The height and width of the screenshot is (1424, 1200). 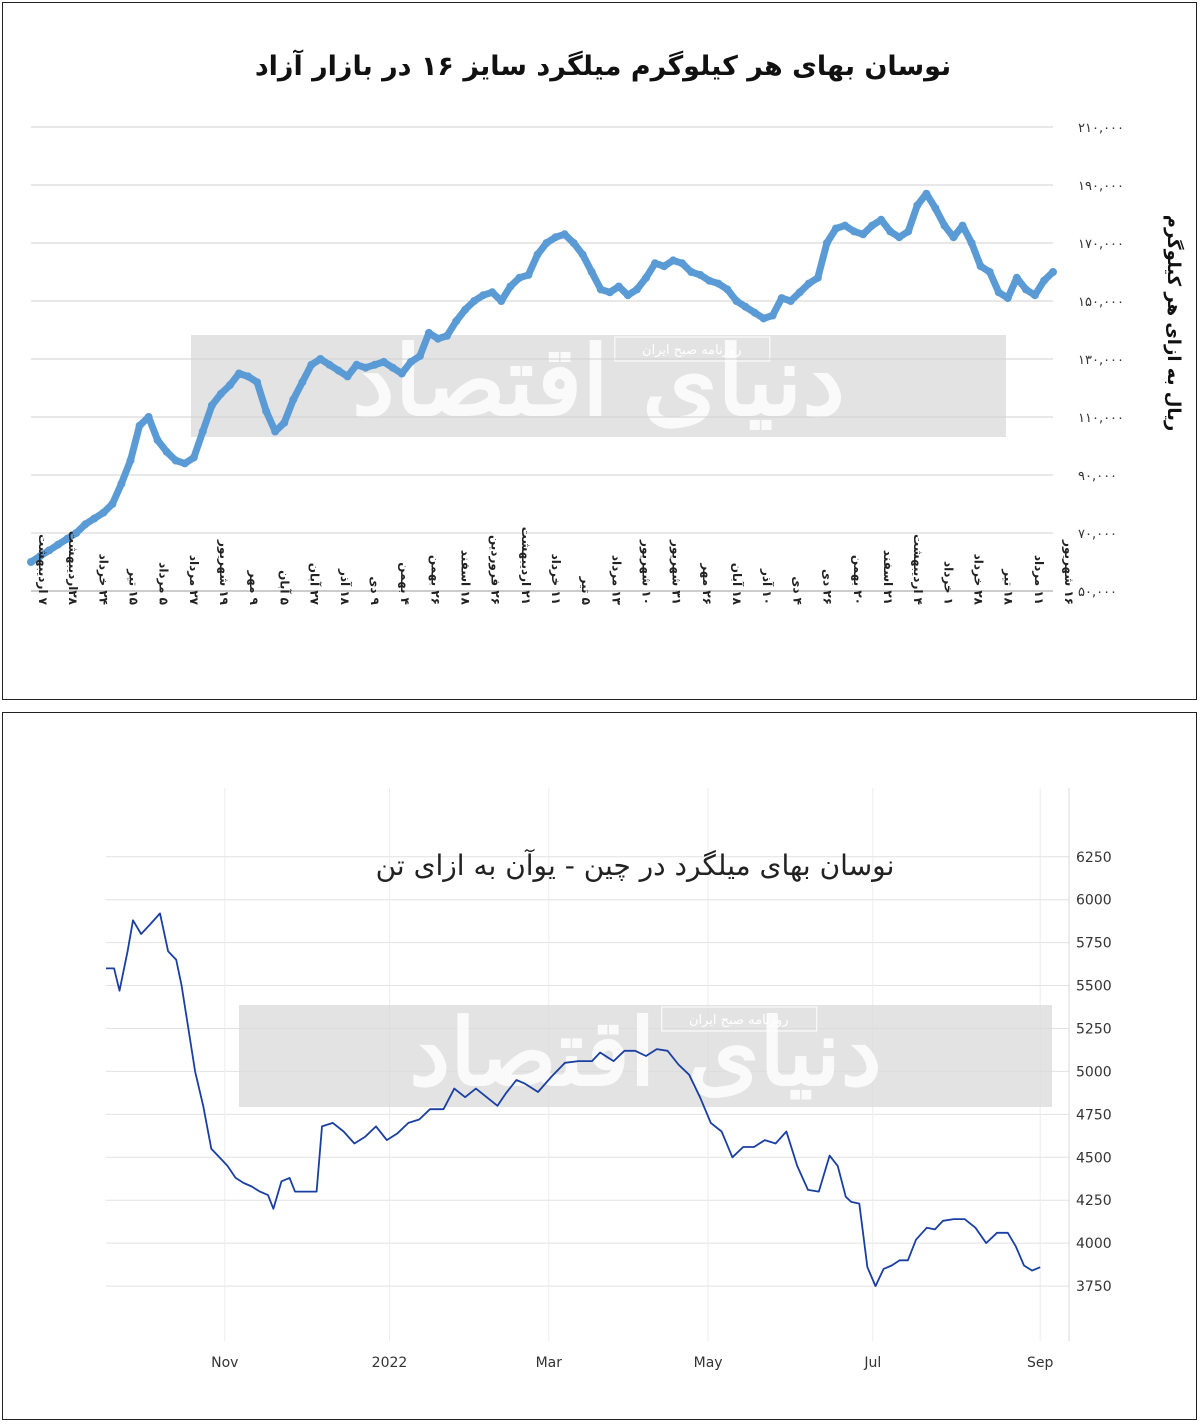 I want to click on x-tick-label: ۱۰ شهریور, so click(x=646, y=572).